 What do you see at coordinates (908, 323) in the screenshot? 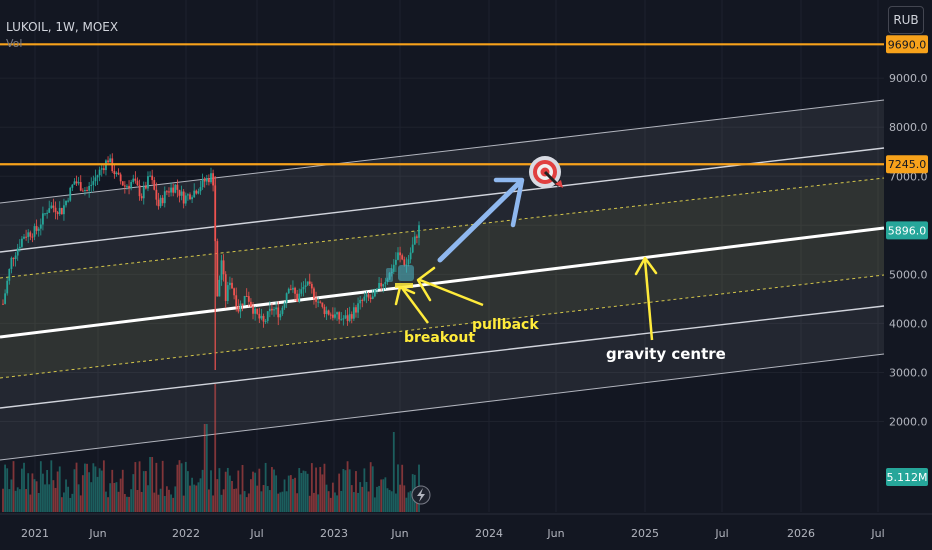
I see `y-tick-label: 4000.0` at bounding box center [908, 323].